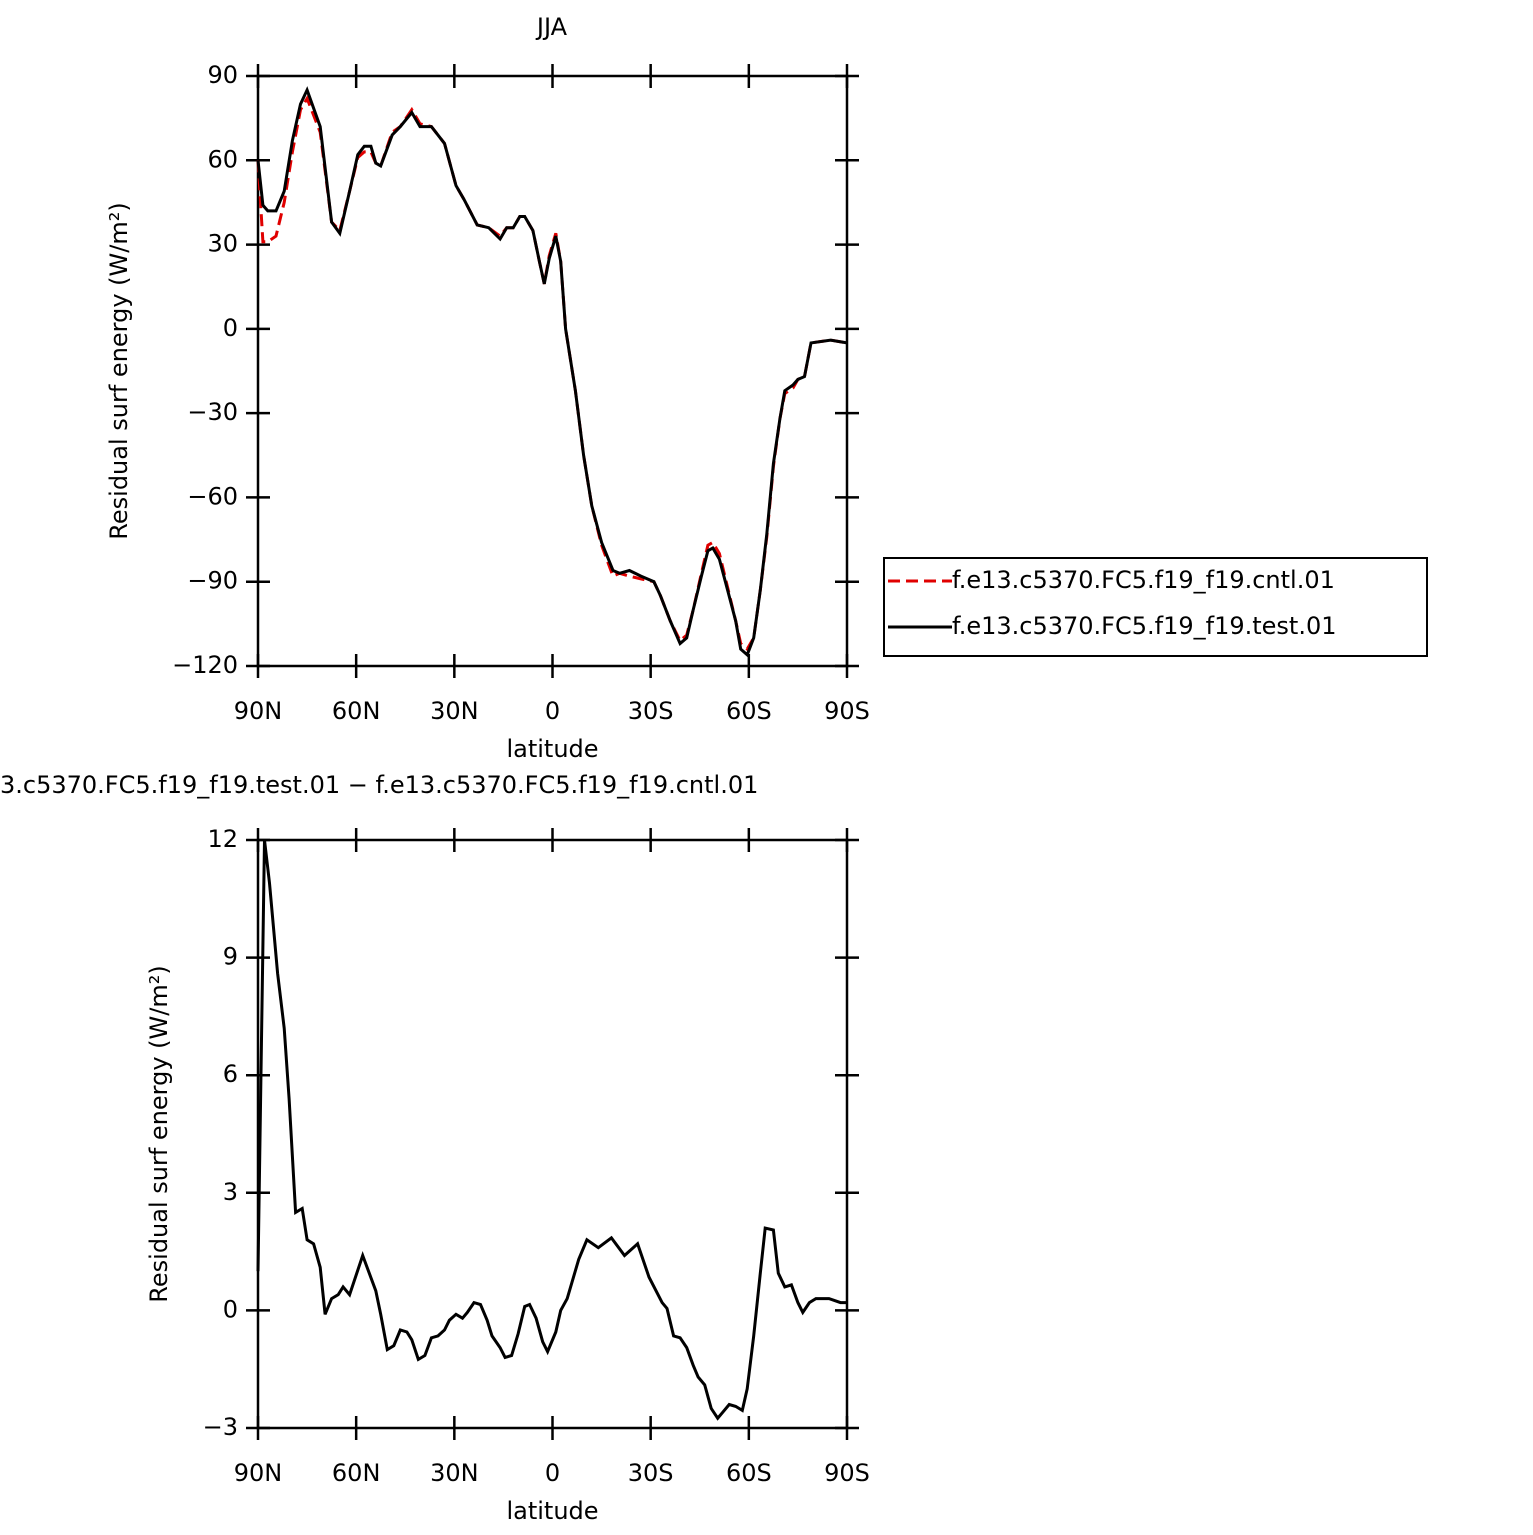  I want to click on chart-title: JJA, so click(551, 27).